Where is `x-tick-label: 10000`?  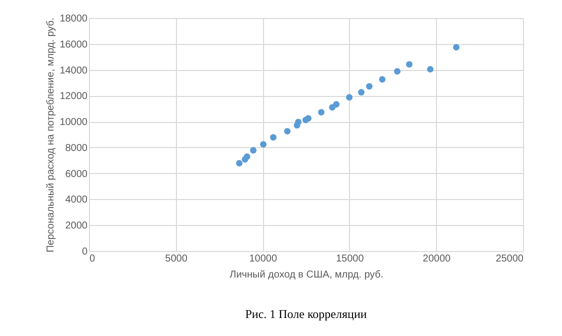
x-tick-label: 10000 is located at coordinates (263, 259).